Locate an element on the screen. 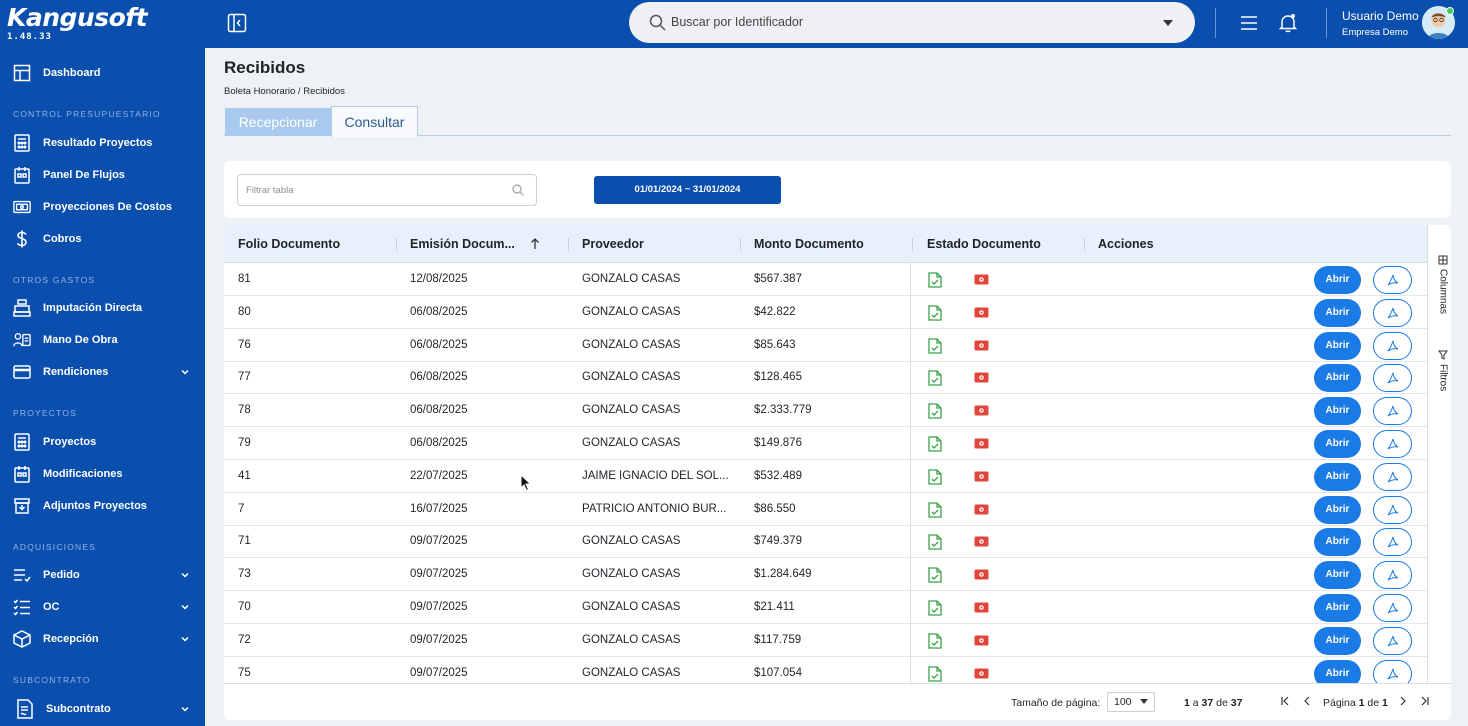 The width and height of the screenshot is (1468, 726). table-row: 77 06/08/2025 GONZALO CASAS $128.465 Abrir is located at coordinates (825, 378).